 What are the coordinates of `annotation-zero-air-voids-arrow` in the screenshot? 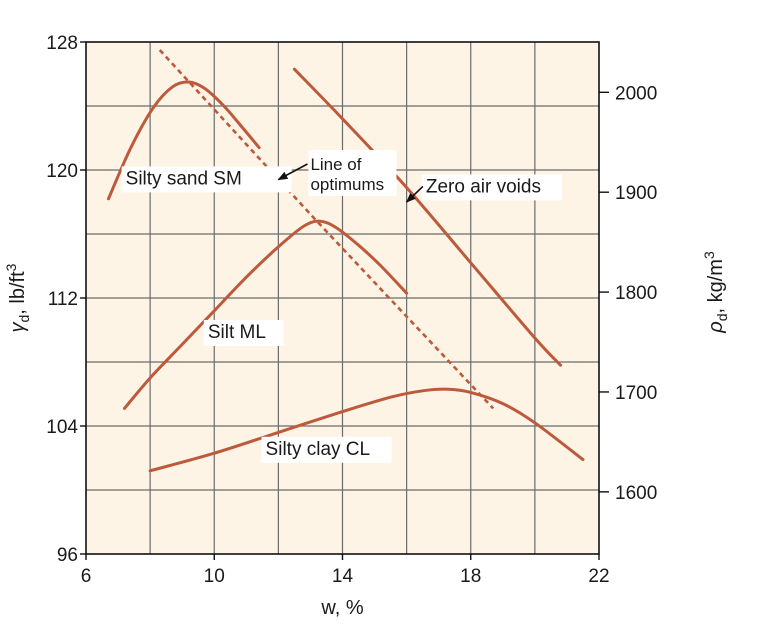 It's located at (414, 194).